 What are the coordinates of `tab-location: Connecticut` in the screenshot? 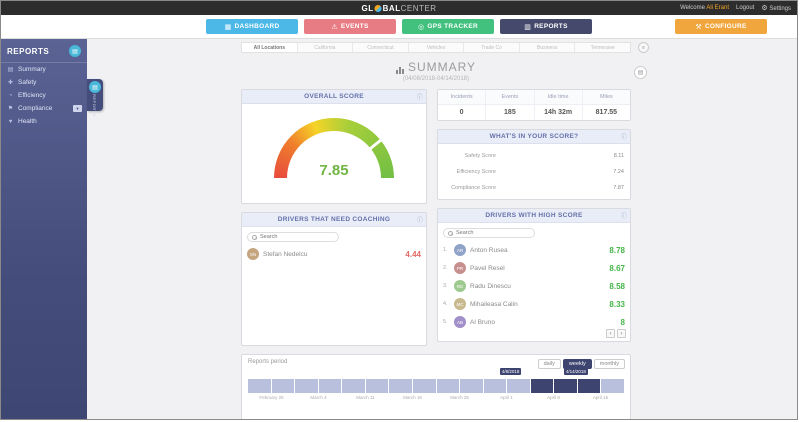 It's located at (381, 47).